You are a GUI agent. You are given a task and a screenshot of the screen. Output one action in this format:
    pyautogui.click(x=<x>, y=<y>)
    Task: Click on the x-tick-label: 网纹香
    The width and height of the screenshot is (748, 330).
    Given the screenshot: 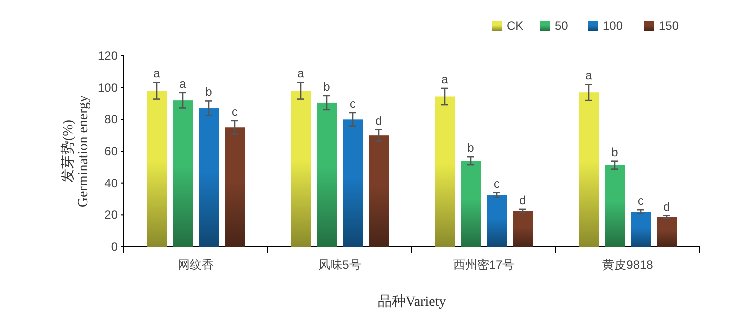 What is the action you would take?
    pyautogui.click(x=196, y=265)
    